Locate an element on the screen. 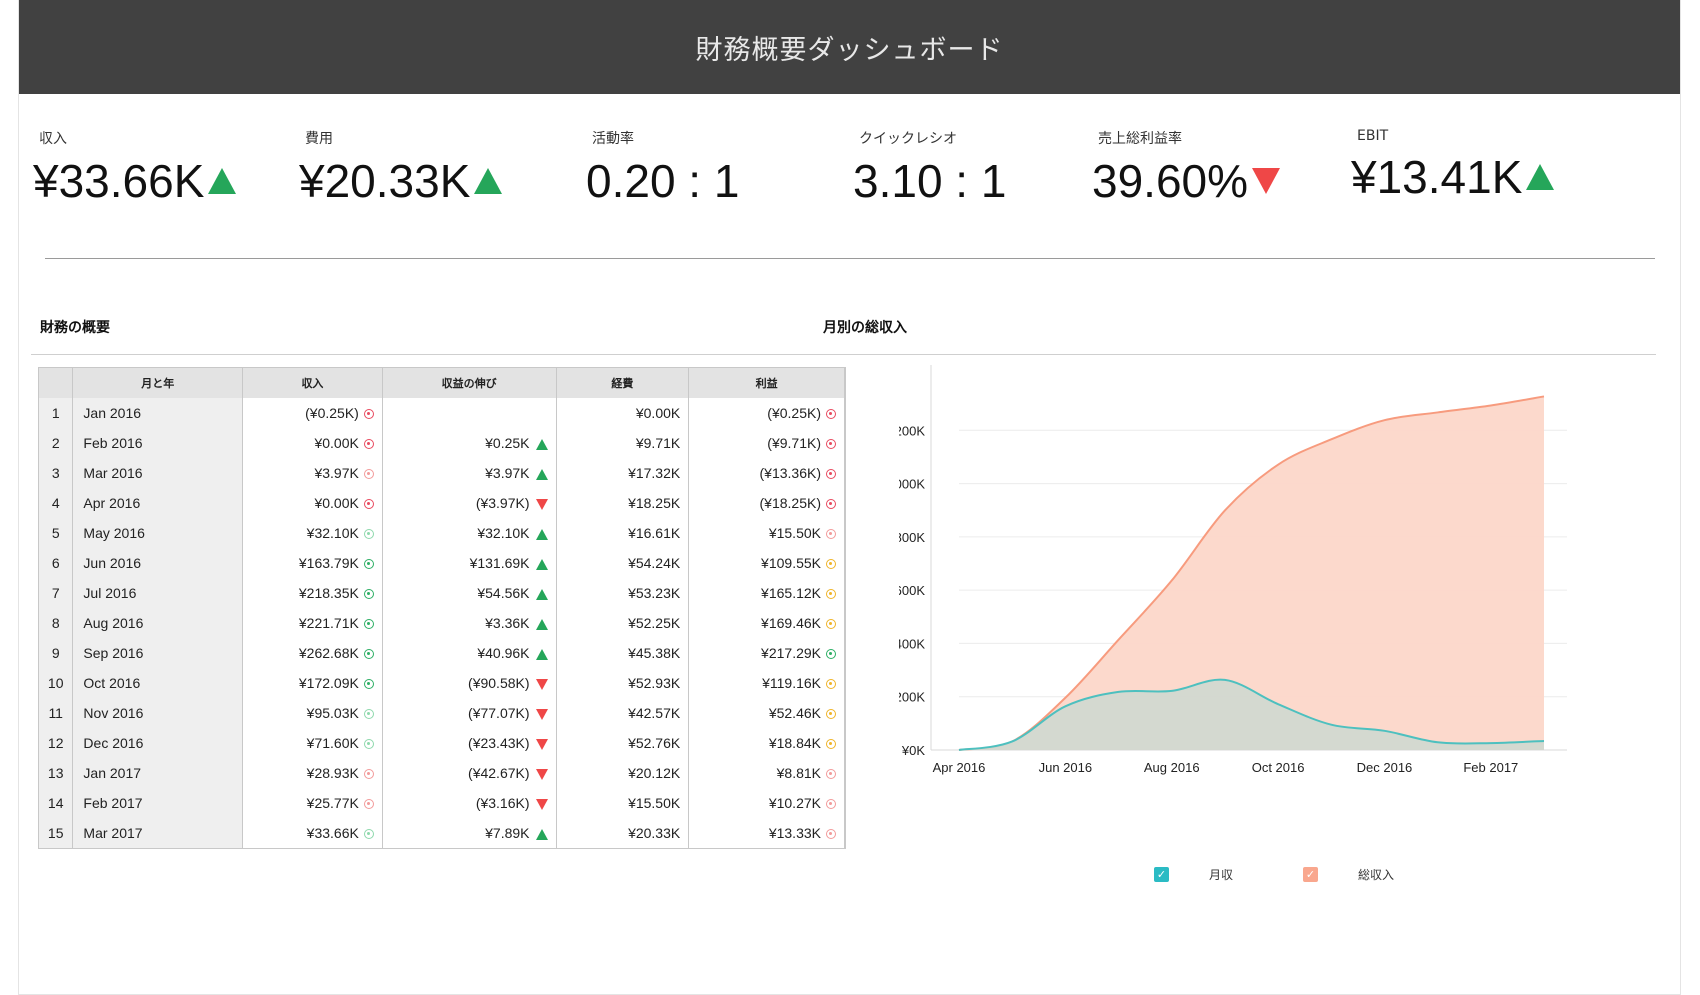 This screenshot has width=1700, height=995. table-row: 14 Feb 2017 ¥25.77K (¥3.16K) ¥15.50K ¥10.27K is located at coordinates (442, 803).